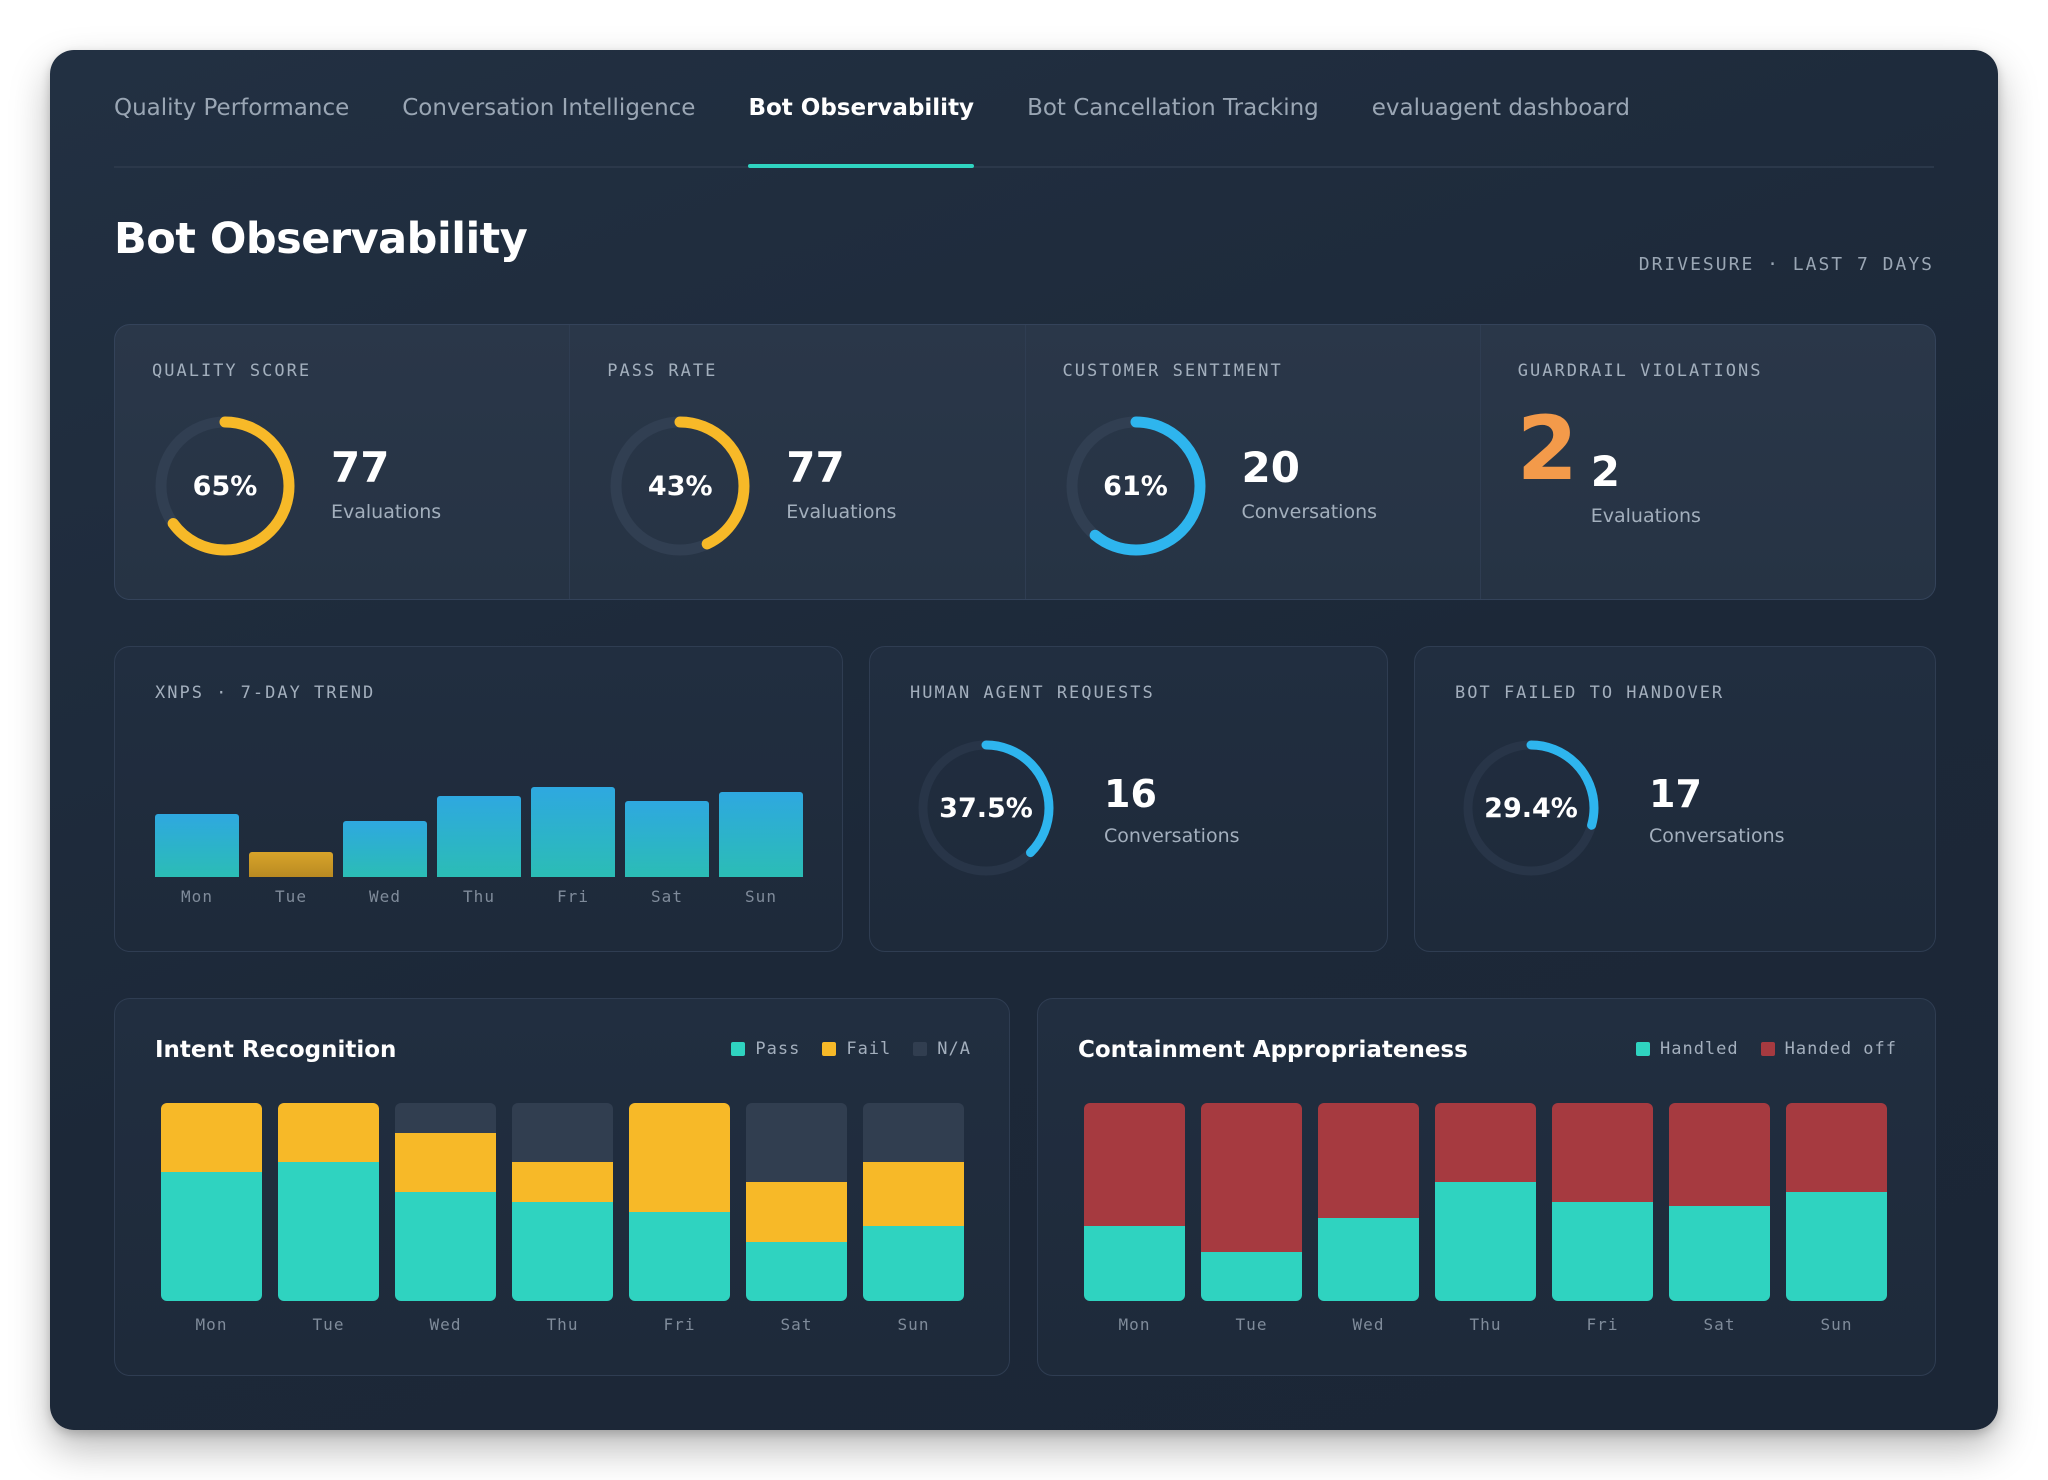 This screenshot has height=1480, width=2048. Describe the element at coordinates (761, 896) in the screenshot. I see `xnps-tick-label: Sun` at that location.